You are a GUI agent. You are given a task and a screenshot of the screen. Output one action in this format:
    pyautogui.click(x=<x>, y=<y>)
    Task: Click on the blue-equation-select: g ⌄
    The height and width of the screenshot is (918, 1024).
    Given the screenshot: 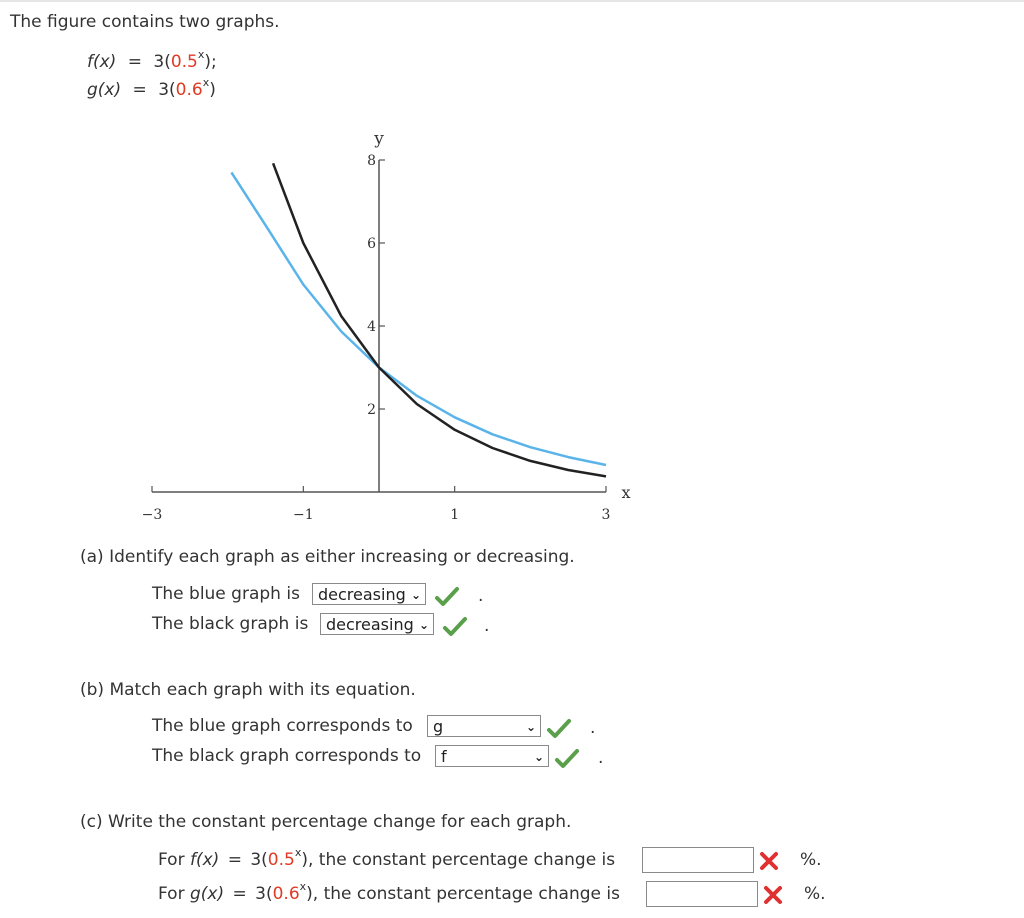 What is the action you would take?
    pyautogui.click(x=484, y=726)
    